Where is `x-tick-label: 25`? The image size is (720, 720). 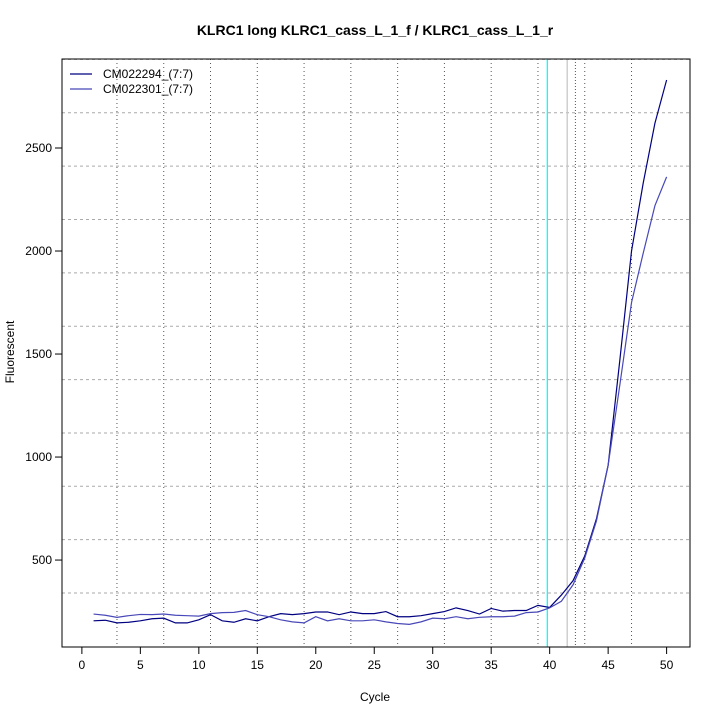 x-tick-label: 25 is located at coordinates (375, 665).